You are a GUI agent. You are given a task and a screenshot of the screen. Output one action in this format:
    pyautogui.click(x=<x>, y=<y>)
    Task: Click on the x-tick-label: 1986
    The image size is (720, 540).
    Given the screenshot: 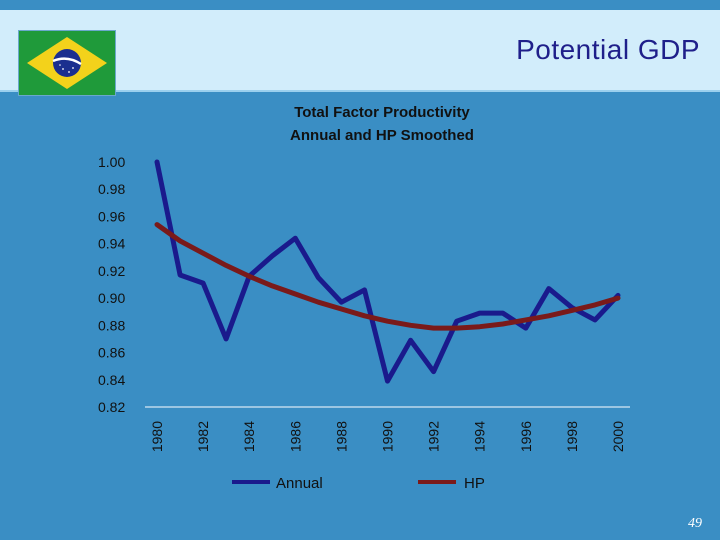 What is the action you would take?
    pyautogui.click(x=295, y=436)
    